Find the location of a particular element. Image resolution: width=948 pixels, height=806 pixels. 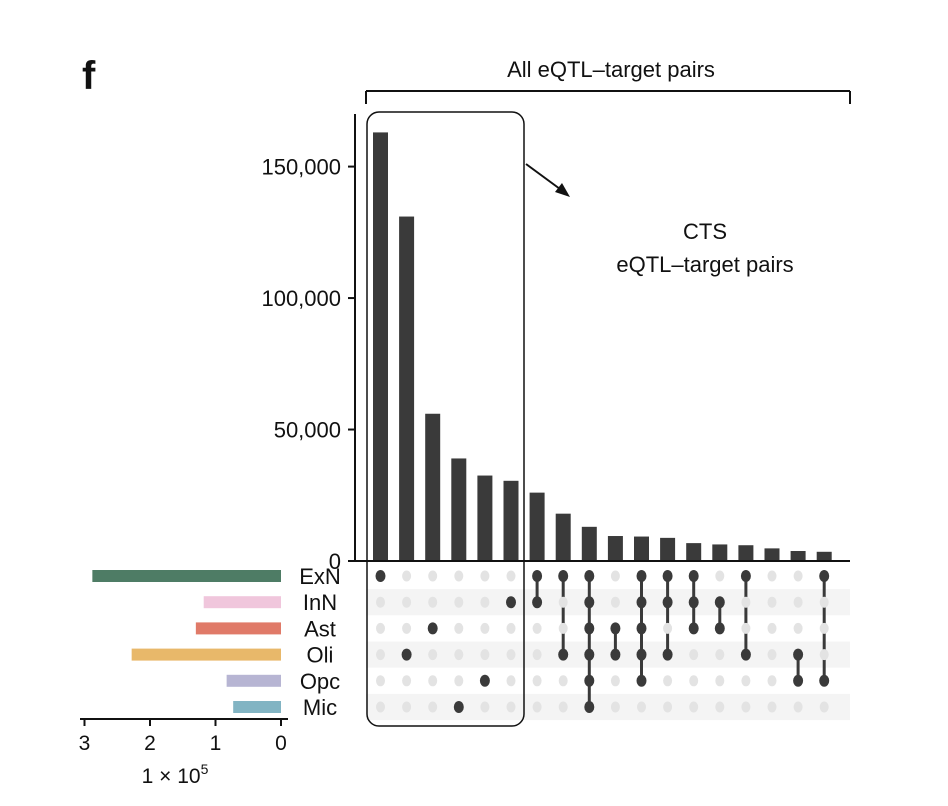

membership-matrix is located at coordinates (602, 641).